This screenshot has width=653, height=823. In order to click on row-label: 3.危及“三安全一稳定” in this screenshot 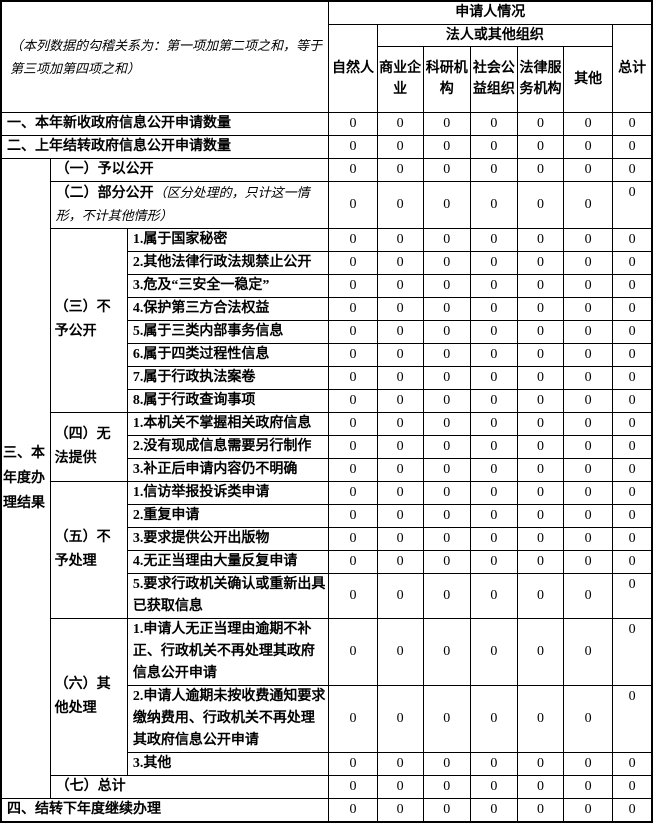, I will do `click(201, 285)`.